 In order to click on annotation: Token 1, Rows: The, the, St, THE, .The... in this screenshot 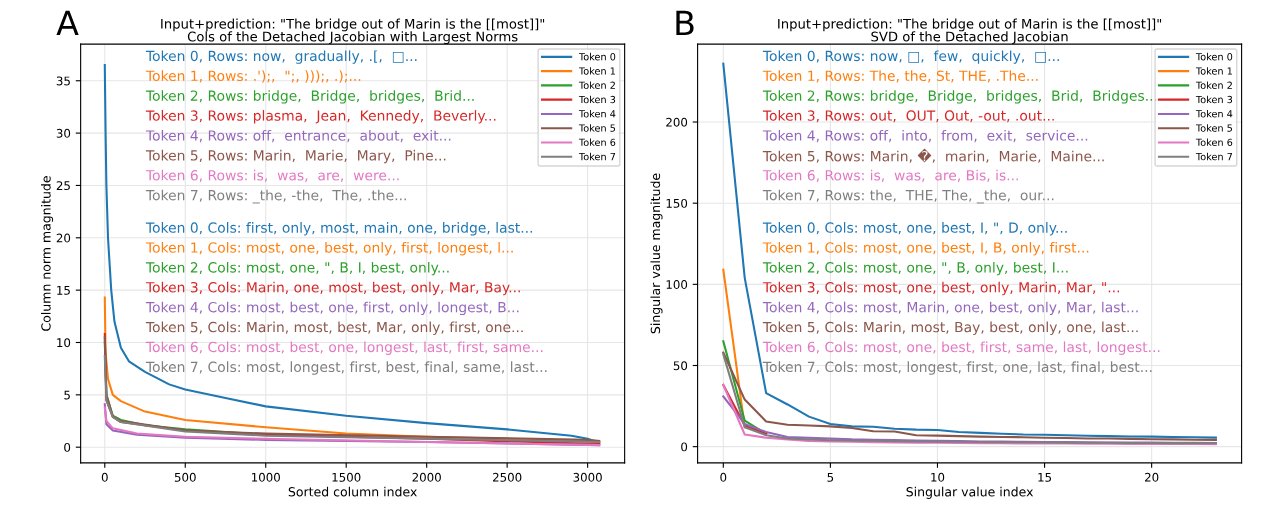, I will do `click(900, 76)`.